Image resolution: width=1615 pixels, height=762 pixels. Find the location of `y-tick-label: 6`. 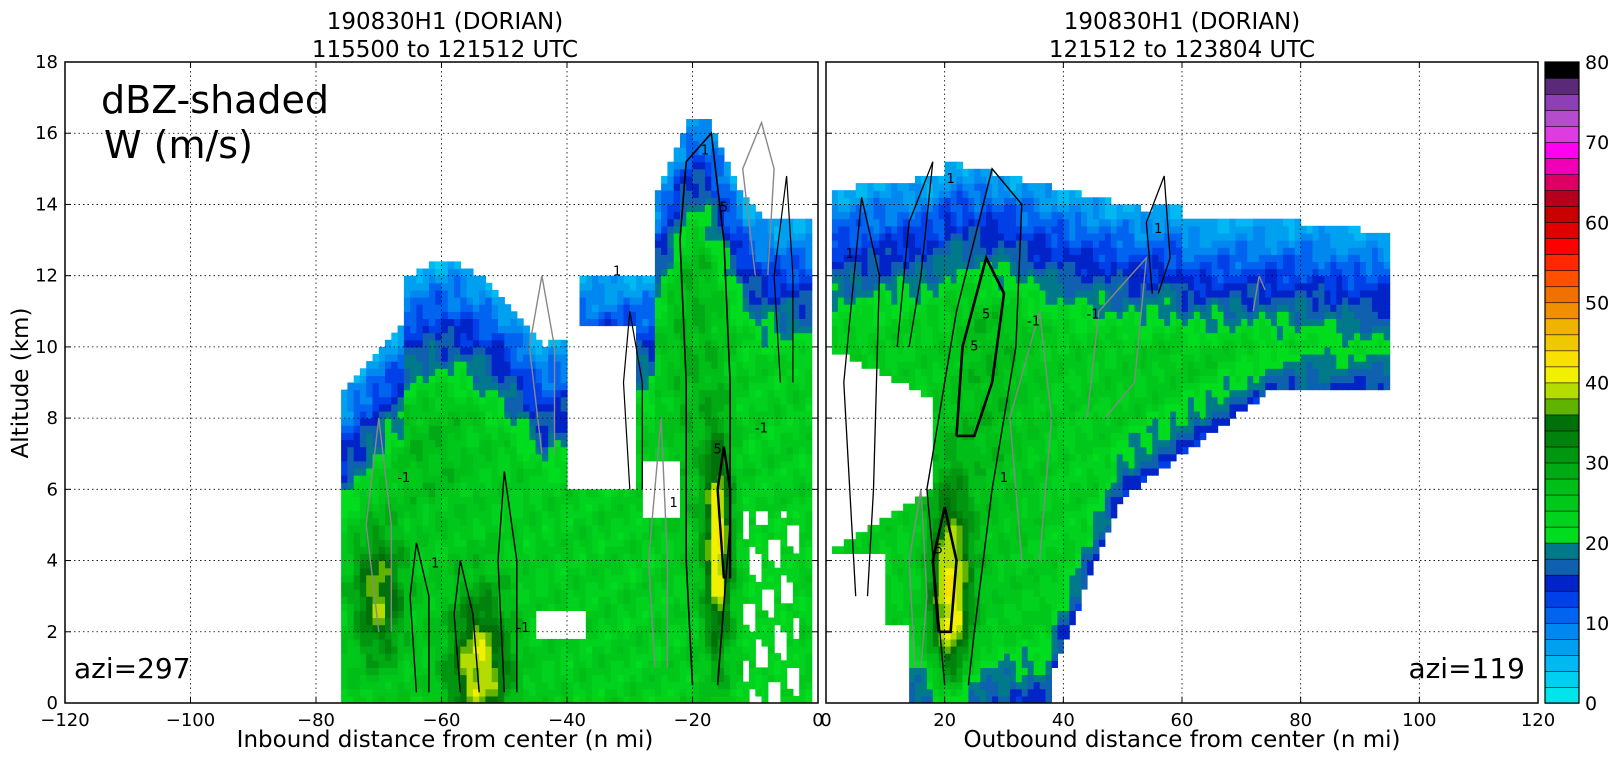

y-tick-label: 6 is located at coordinates (52, 489).